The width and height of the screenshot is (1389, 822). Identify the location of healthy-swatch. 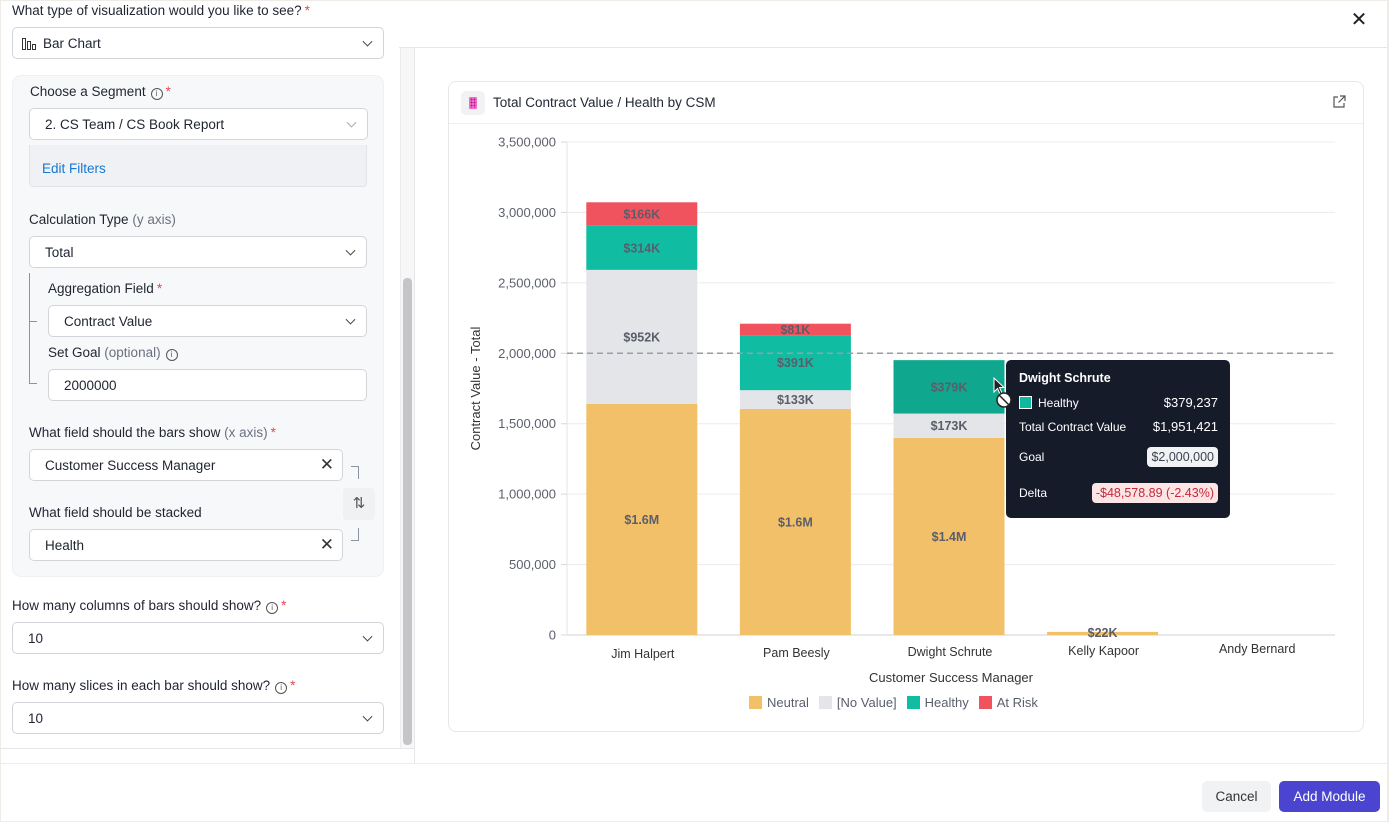
(1025, 402).